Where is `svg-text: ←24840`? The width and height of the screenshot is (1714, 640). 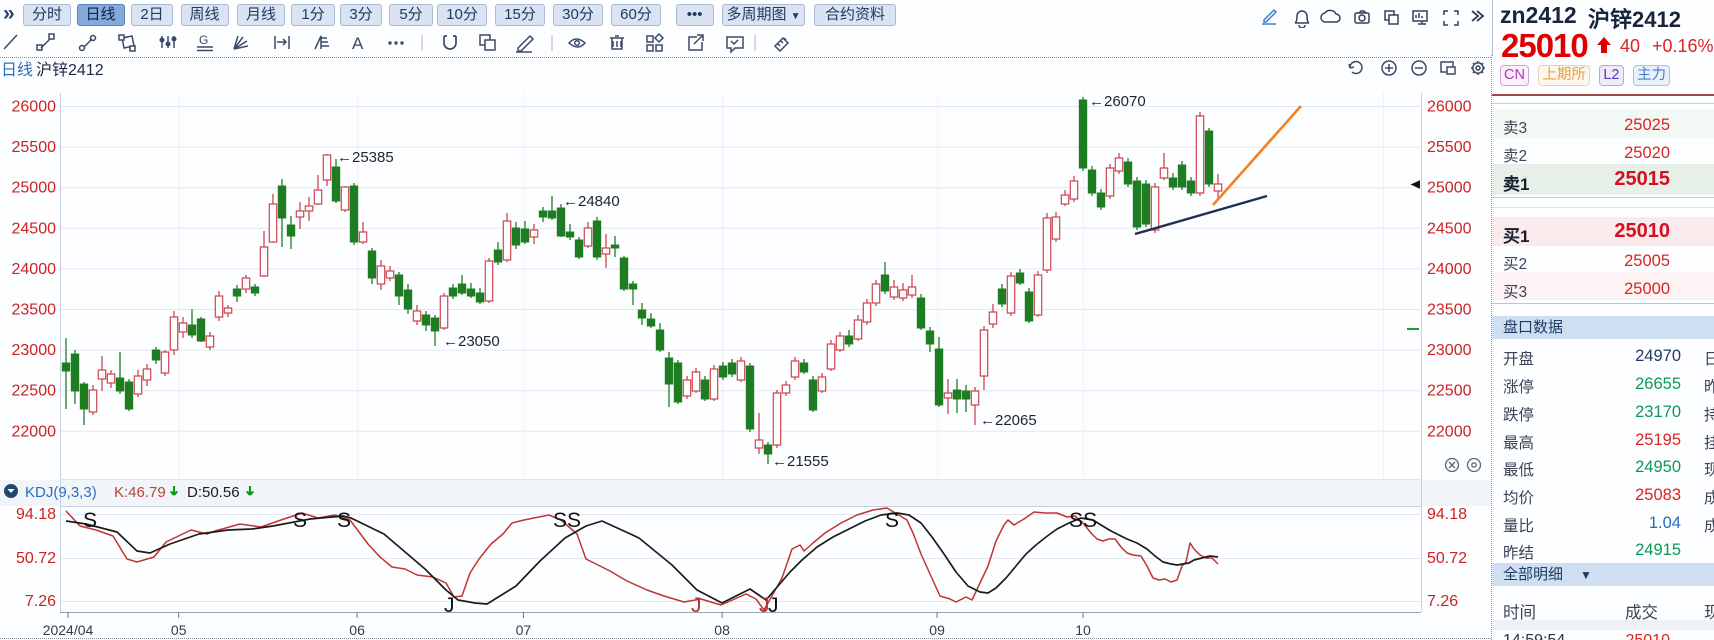
svg-text: ←24840 is located at coordinates (591, 201).